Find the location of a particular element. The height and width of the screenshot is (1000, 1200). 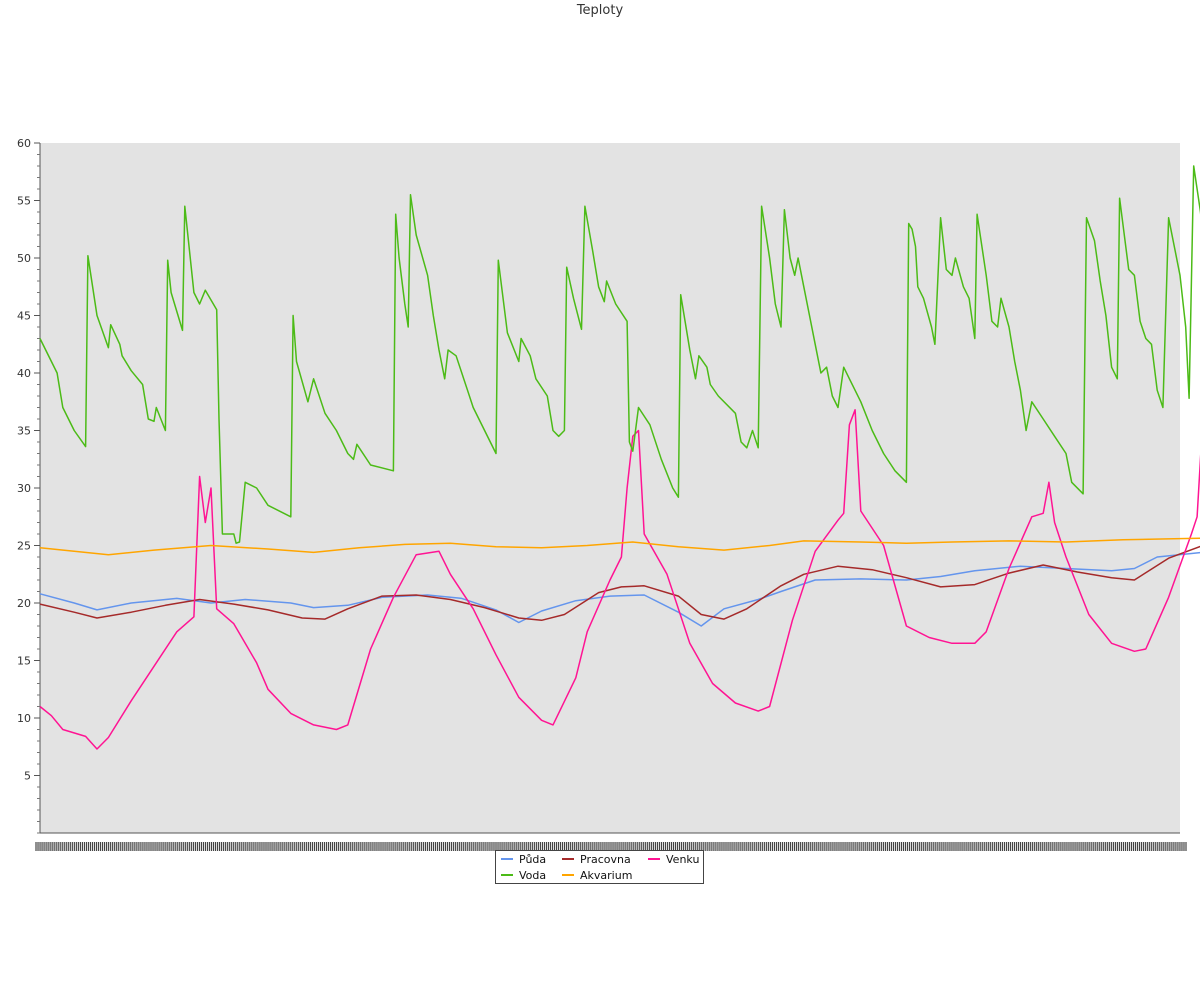

y-tick-label: 25 is located at coordinates (24, 546).